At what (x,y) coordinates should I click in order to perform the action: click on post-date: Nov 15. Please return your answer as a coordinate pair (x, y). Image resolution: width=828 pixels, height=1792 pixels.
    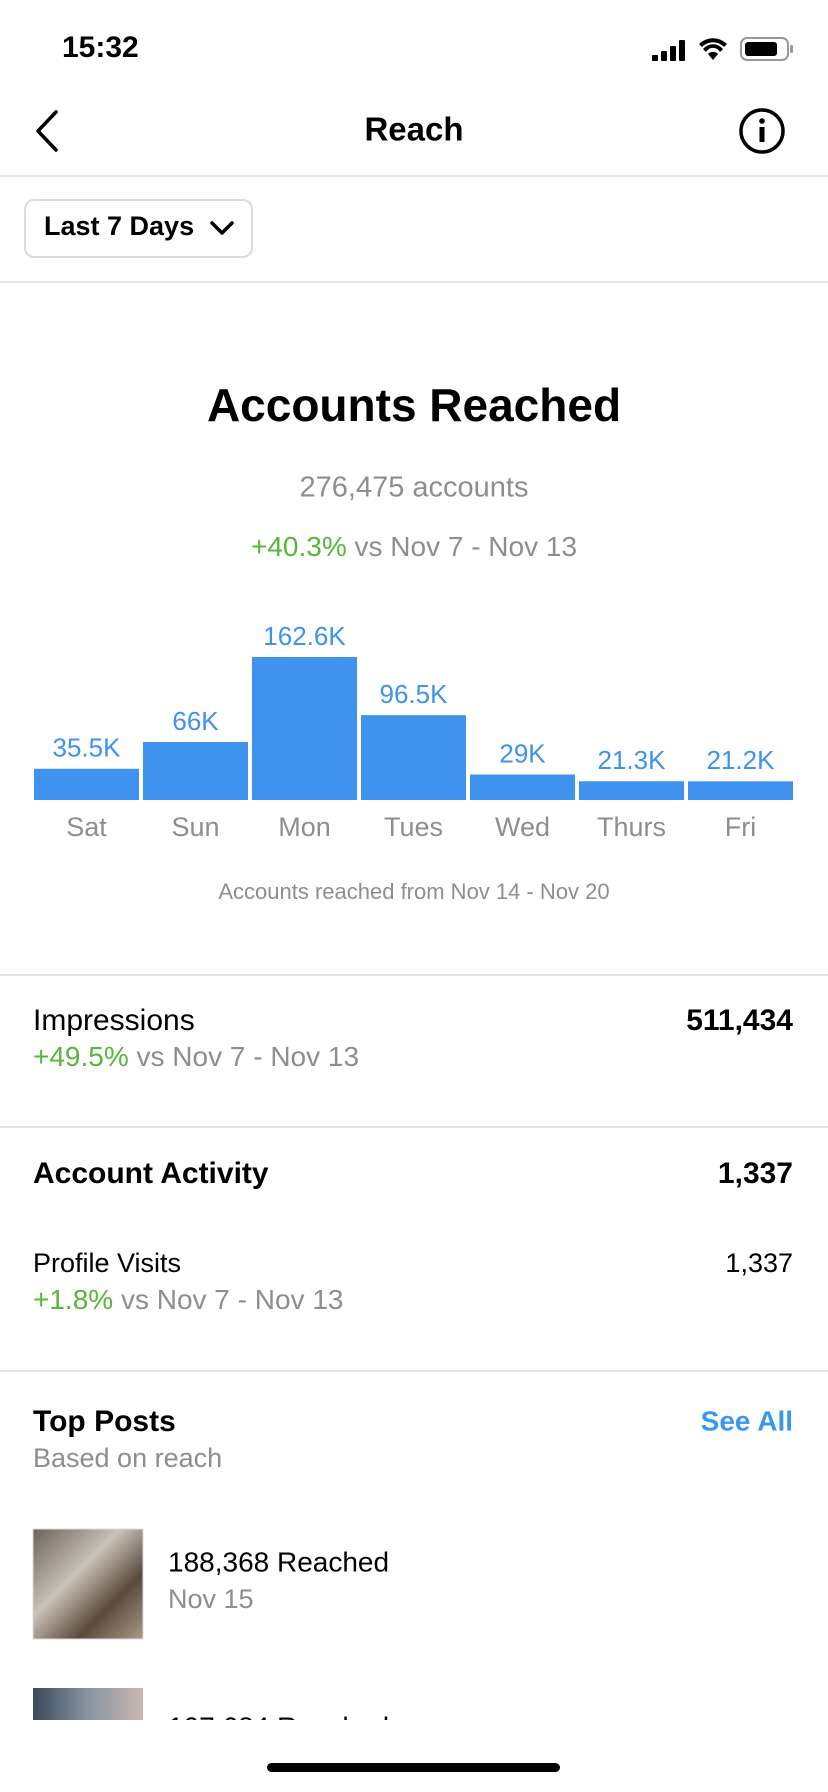
    Looking at the image, I should click on (211, 1599).